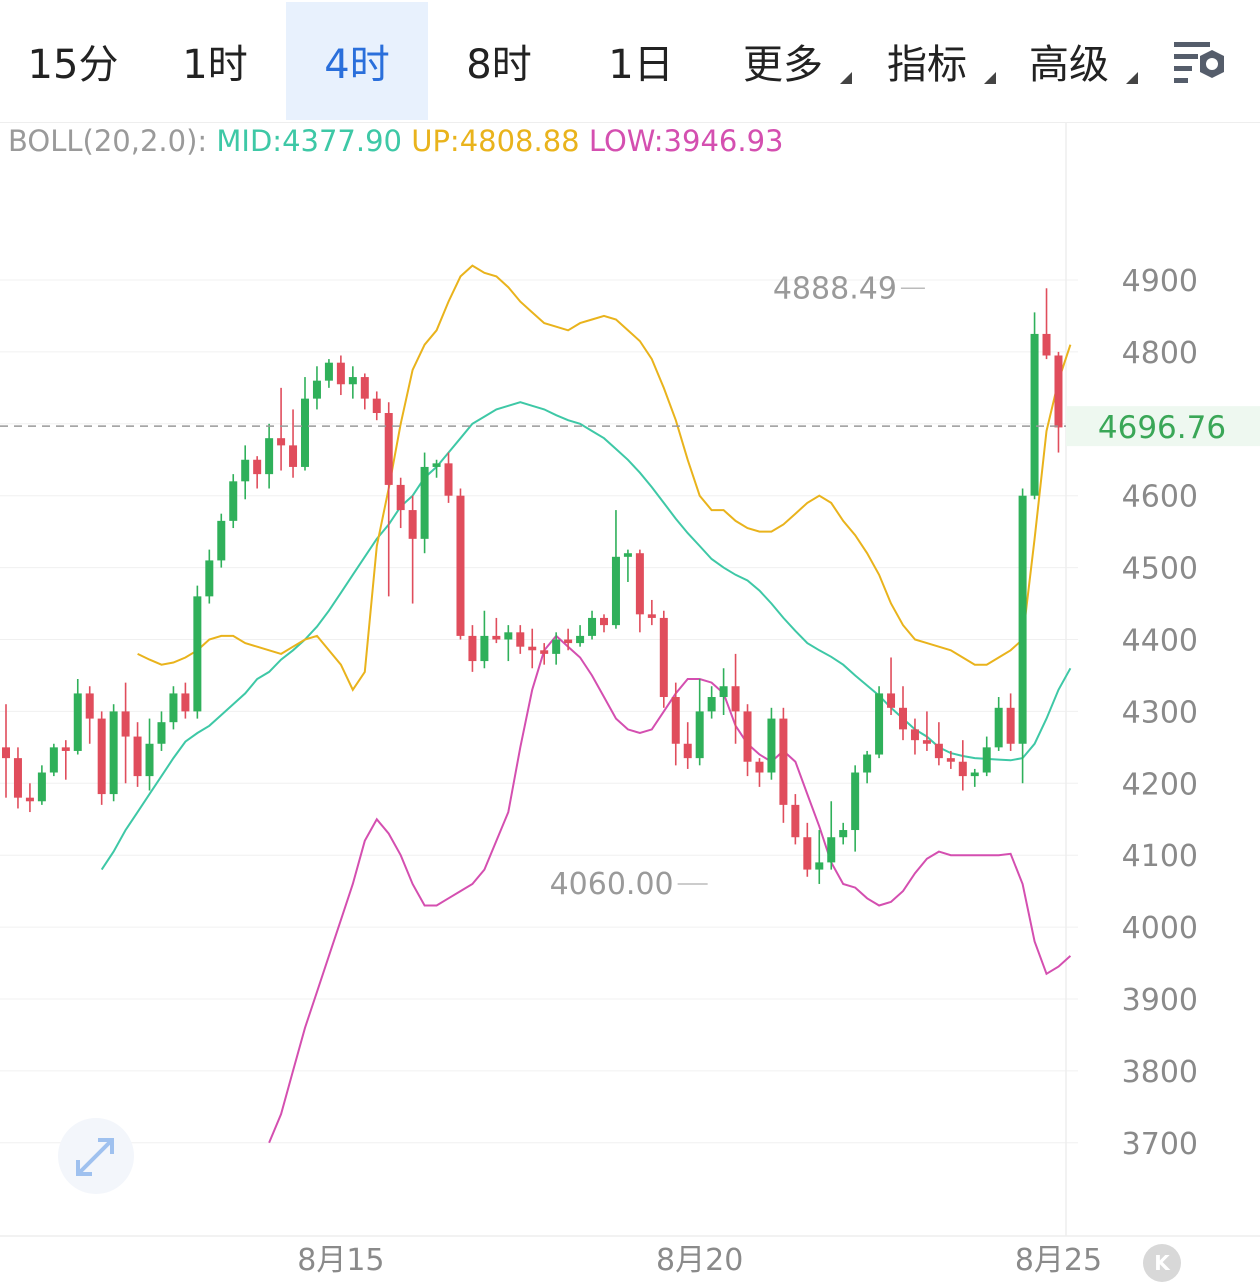  I want to click on tab-8: 高级, so click(1069, 61).